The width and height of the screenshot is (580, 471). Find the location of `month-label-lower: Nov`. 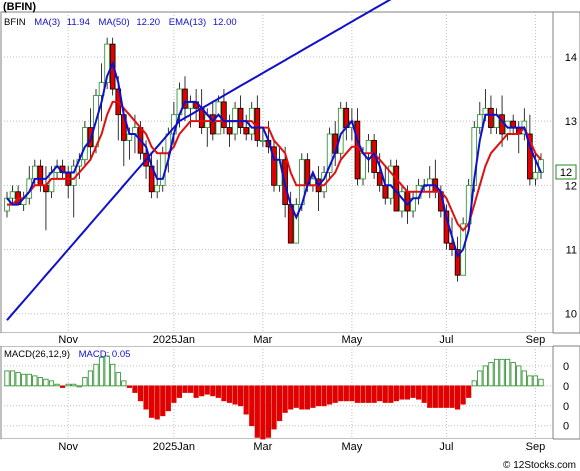

month-label-lower: Nov is located at coordinates (68, 447).